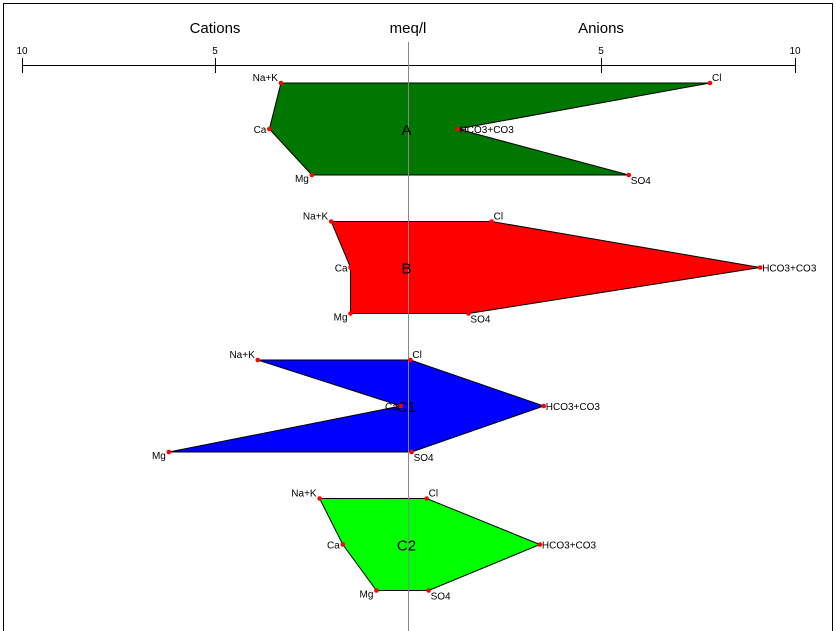 The height and width of the screenshot is (631, 836). I want to click on sample-label-C1: C1, so click(406, 407).